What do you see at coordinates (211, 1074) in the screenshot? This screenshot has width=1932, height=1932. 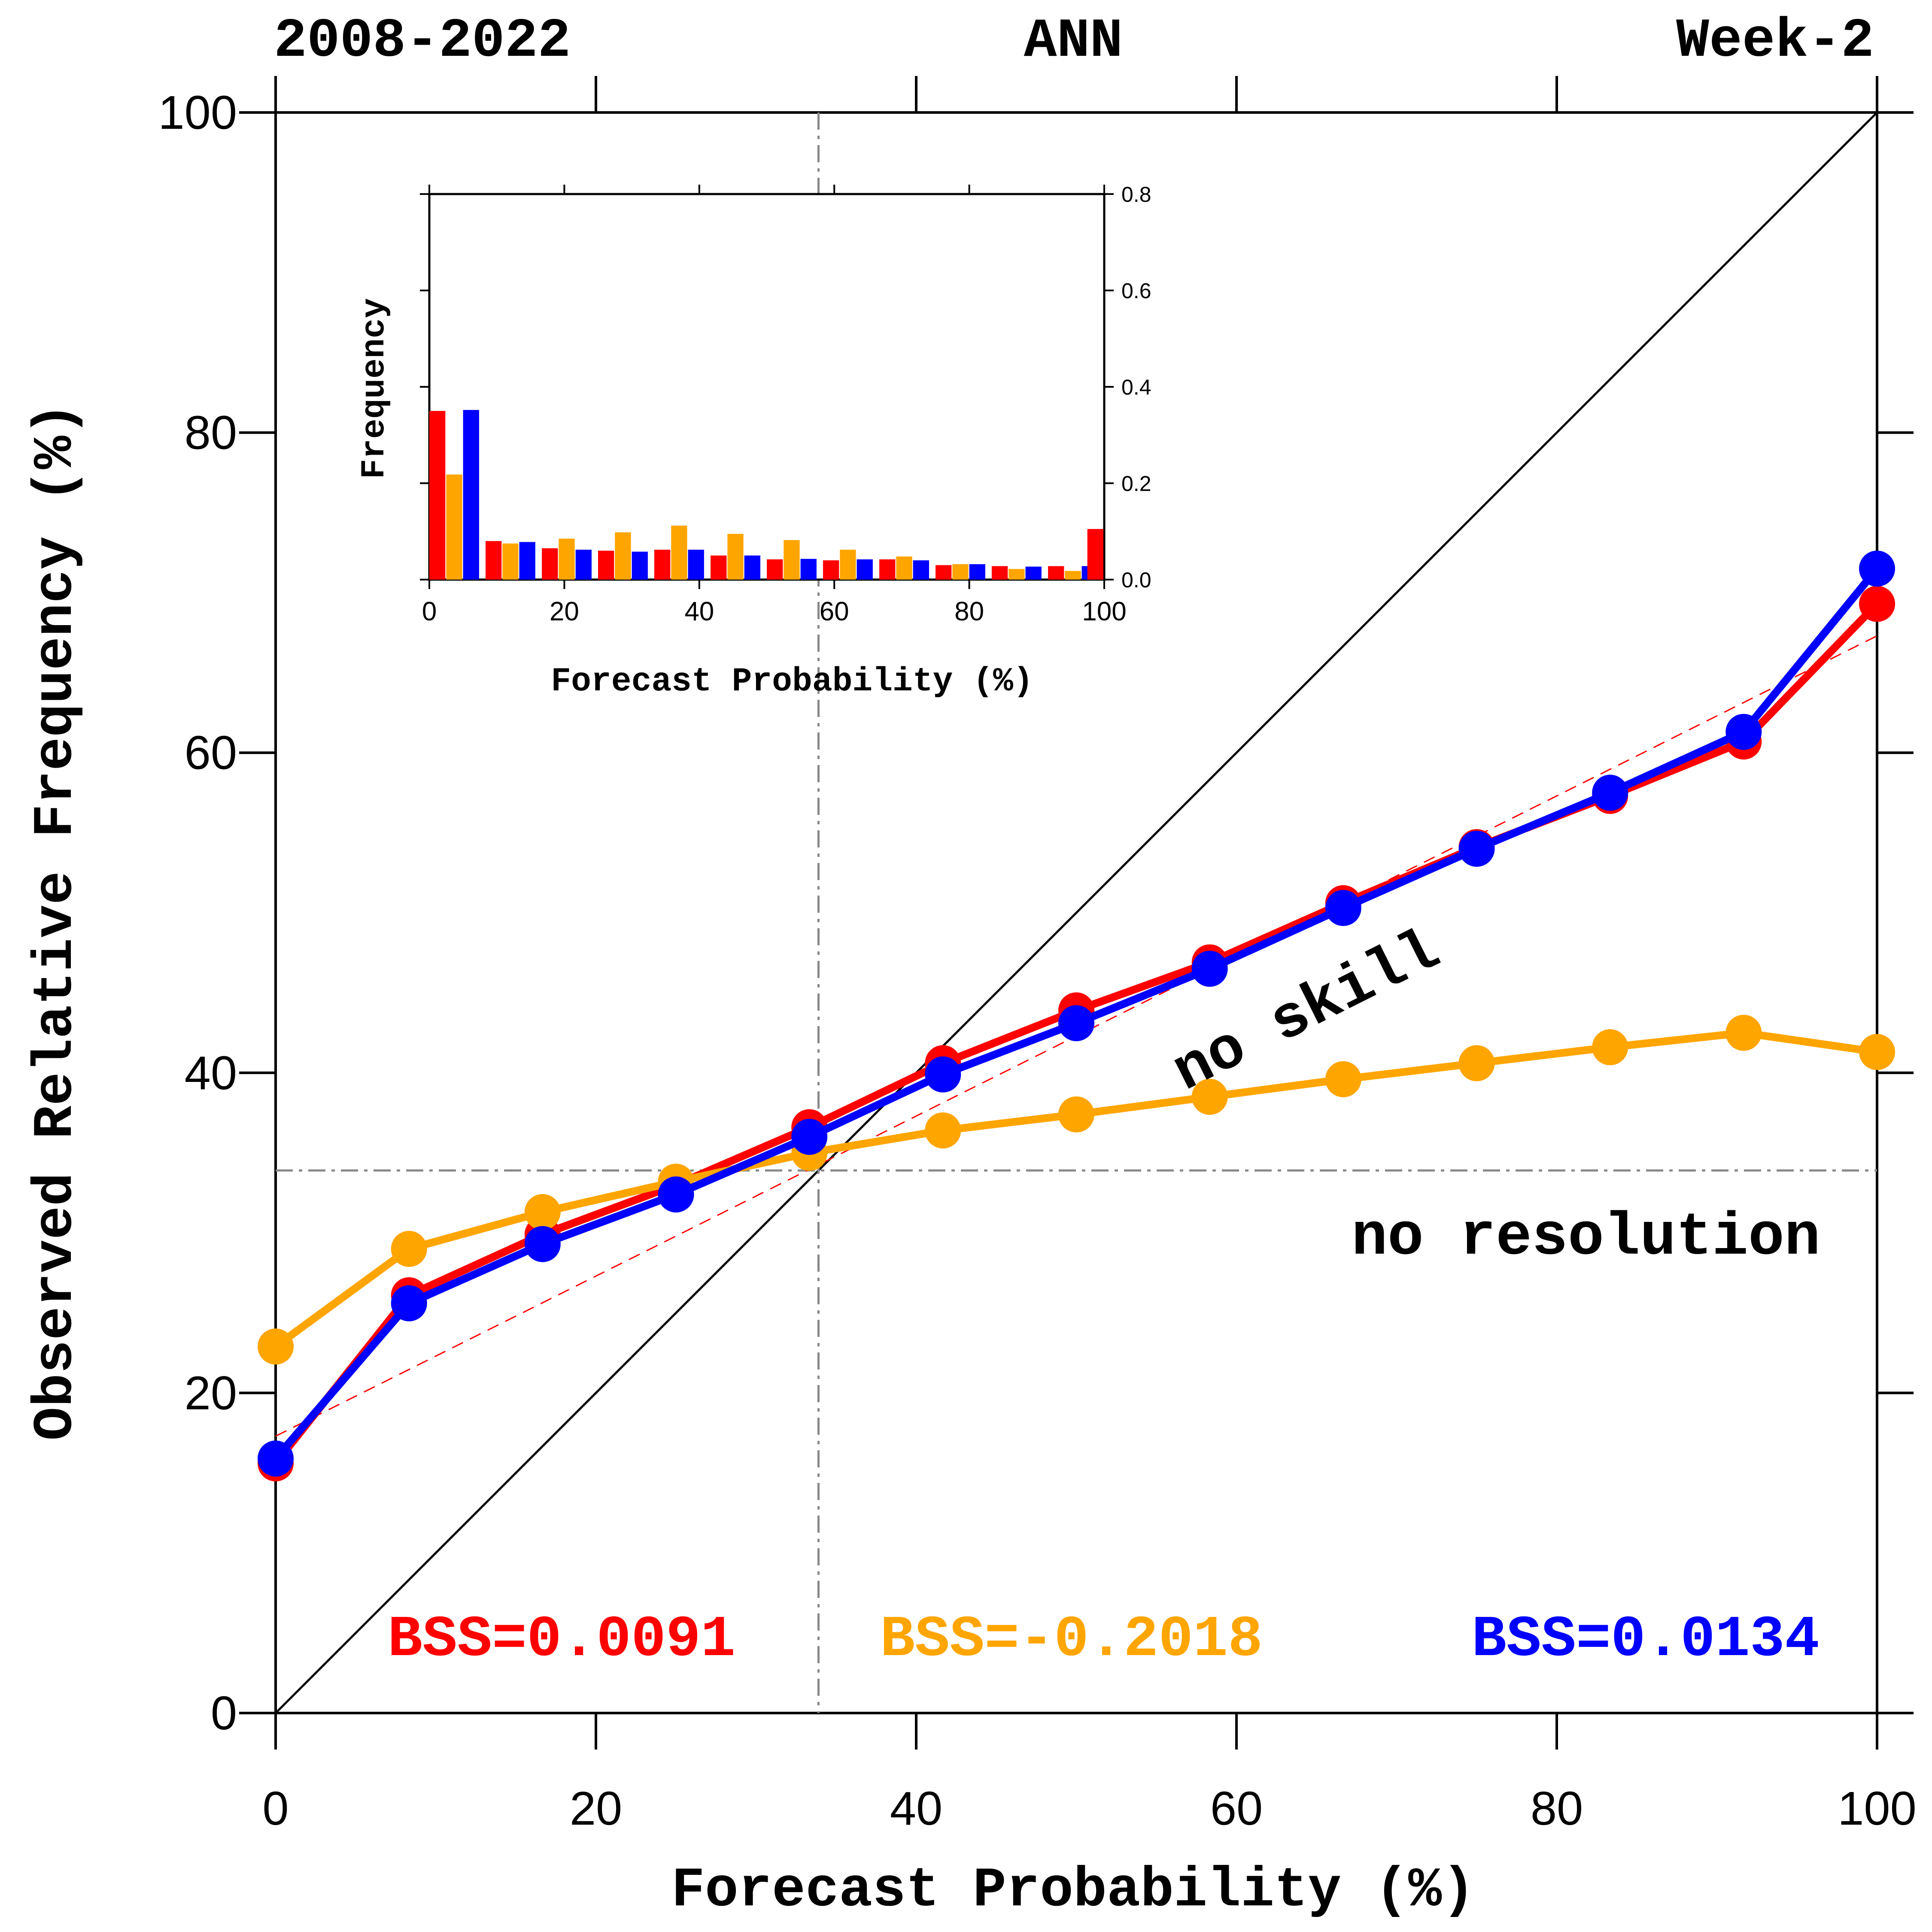 I see `y-tick-label: 40` at bounding box center [211, 1074].